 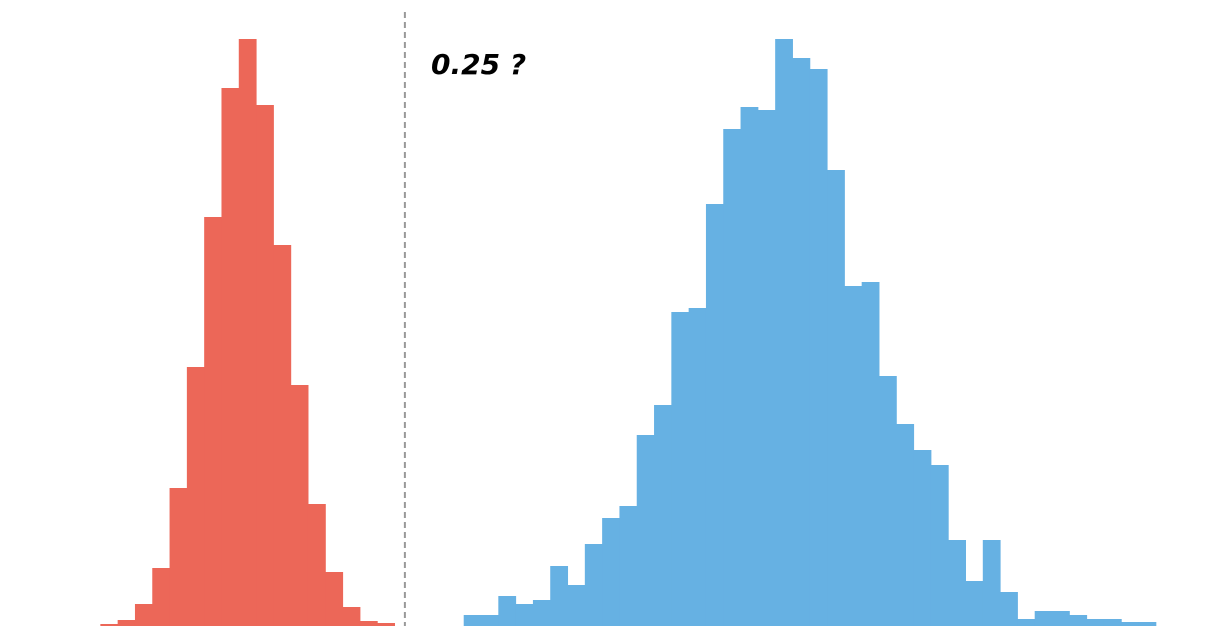 I want to click on annotation: 0.25 ?, so click(x=478, y=64).